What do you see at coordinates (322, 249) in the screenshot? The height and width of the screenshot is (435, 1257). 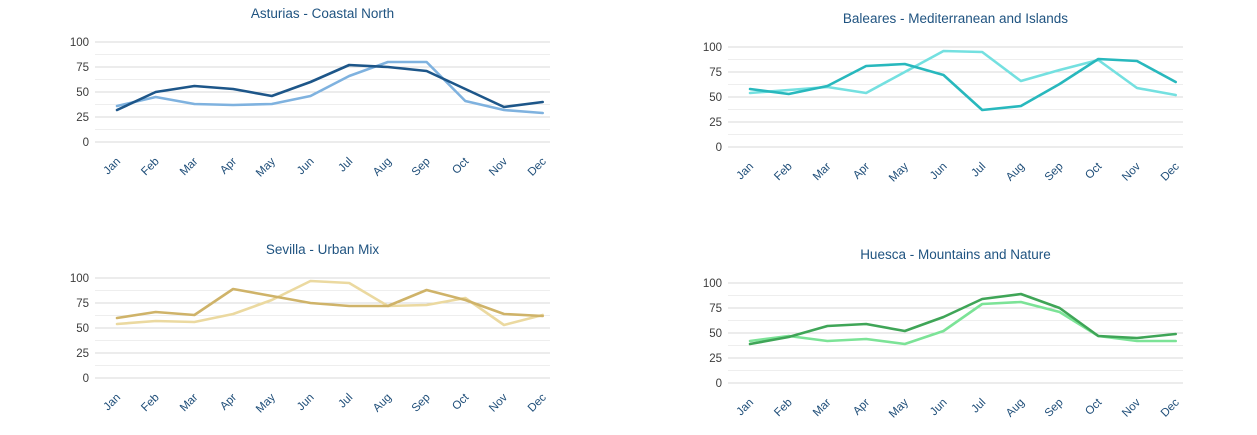 I see `chart-title: Sevilla - Urban Mix` at bounding box center [322, 249].